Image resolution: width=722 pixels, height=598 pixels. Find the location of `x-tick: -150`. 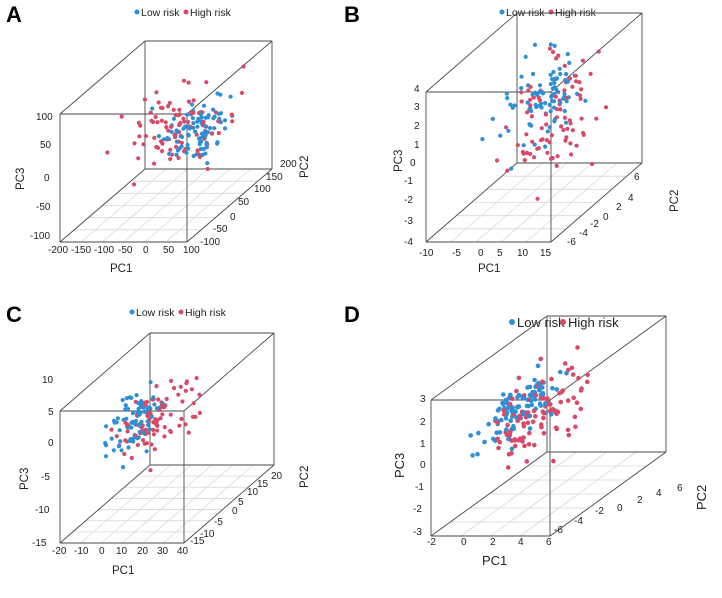

x-tick: -150 is located at coordinates (81, 250).